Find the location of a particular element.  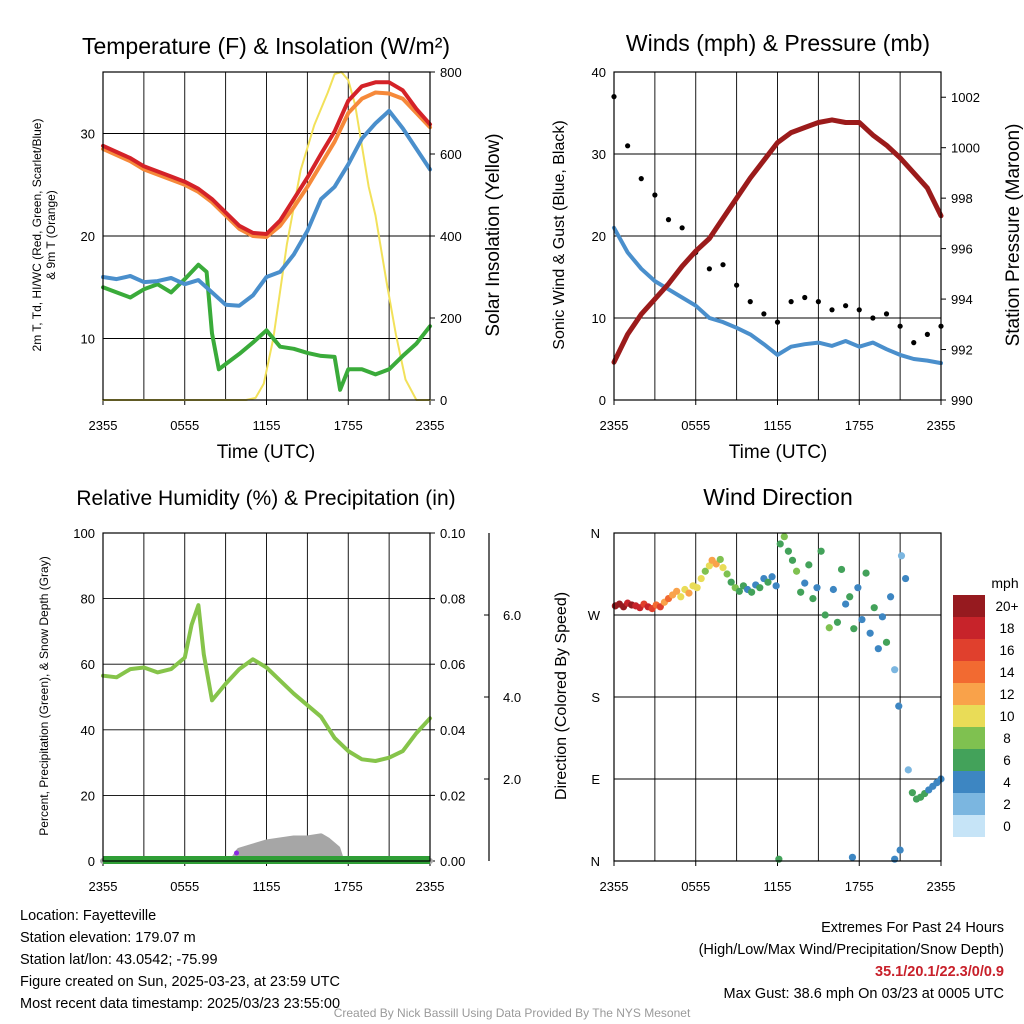

wind-title: Winds (mph) & Pressure (mb) is located at coordinates (778, 43).